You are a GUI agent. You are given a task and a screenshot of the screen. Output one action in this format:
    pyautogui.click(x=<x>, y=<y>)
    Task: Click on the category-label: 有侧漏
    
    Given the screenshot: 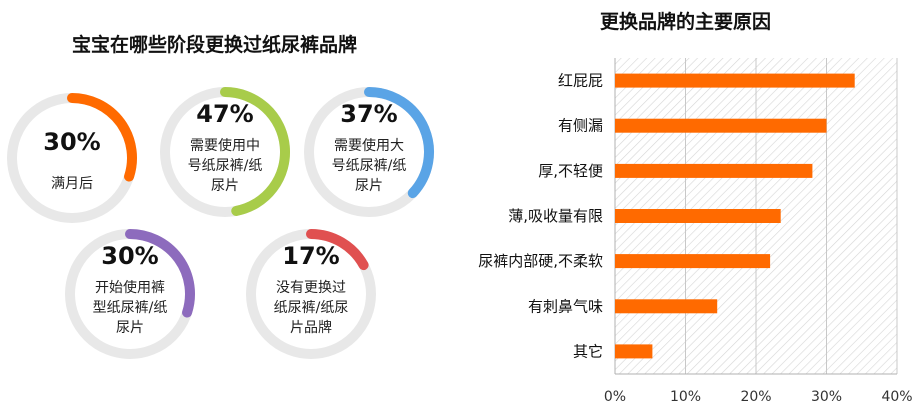 What is the action you would take?
    pyautogui.click(x=580, y=126)
    